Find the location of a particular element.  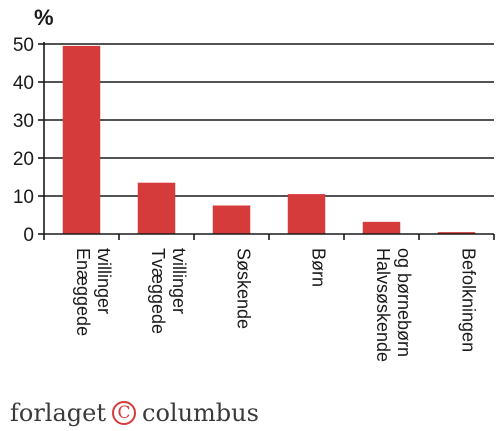

category-label: Halvsøskende is located at coordinates (383, 305).